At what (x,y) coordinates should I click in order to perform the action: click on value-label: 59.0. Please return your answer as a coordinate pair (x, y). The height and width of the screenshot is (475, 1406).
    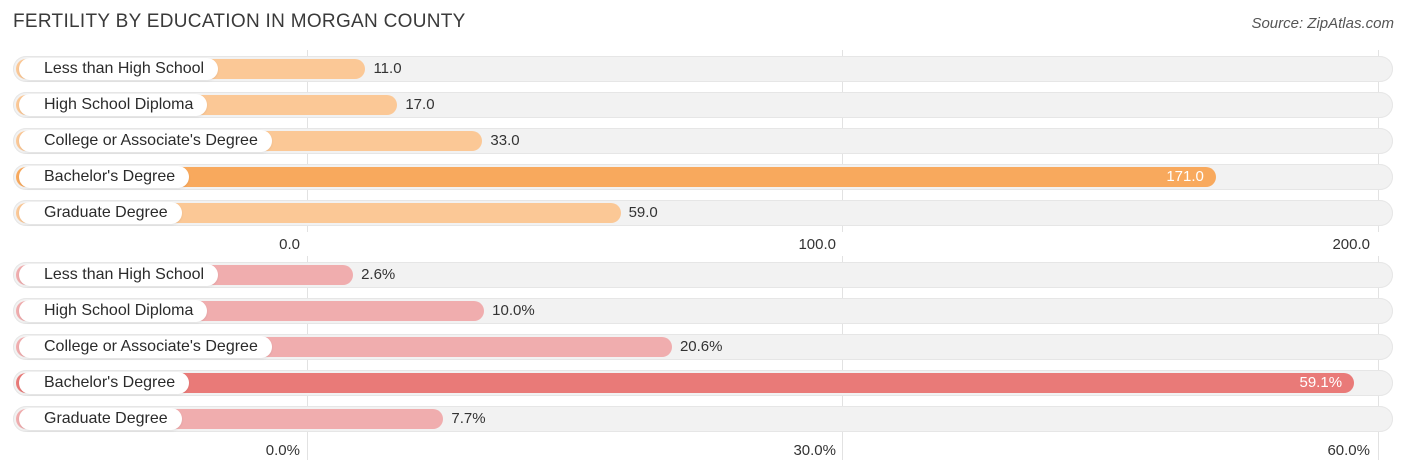
    Looking at the image, I should click on (643, 212).